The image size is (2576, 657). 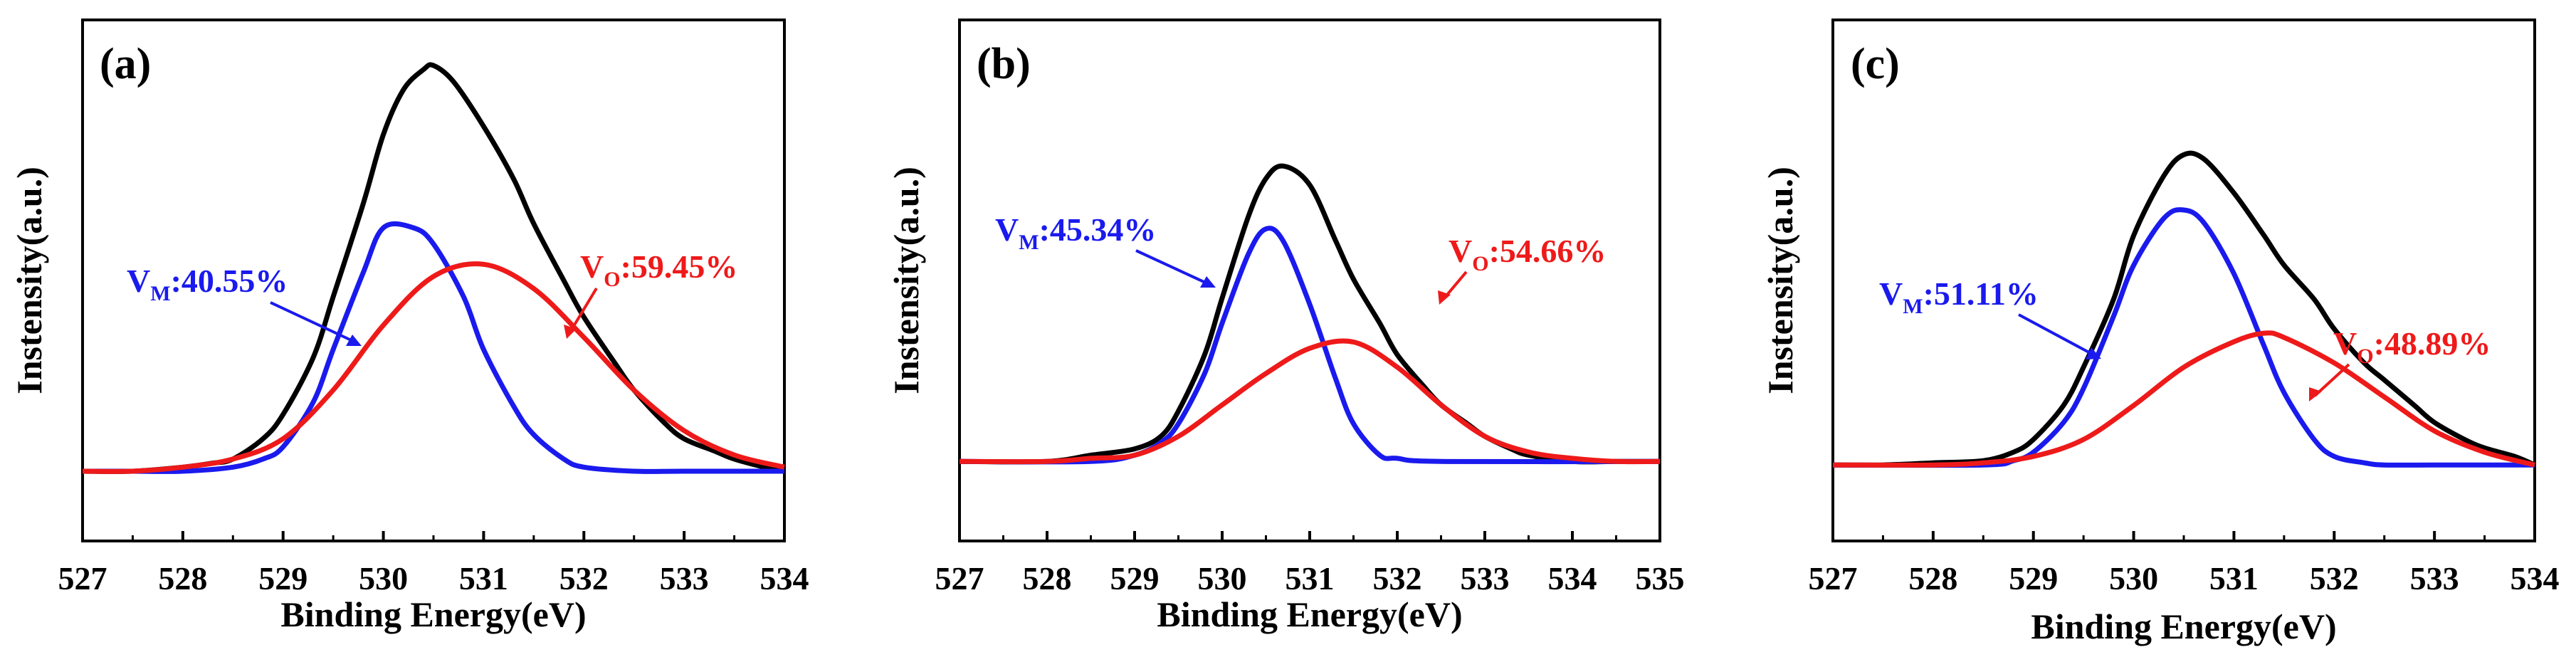 I want to click on panel-a-vm-prefix: V, so click(x=139, y=281).